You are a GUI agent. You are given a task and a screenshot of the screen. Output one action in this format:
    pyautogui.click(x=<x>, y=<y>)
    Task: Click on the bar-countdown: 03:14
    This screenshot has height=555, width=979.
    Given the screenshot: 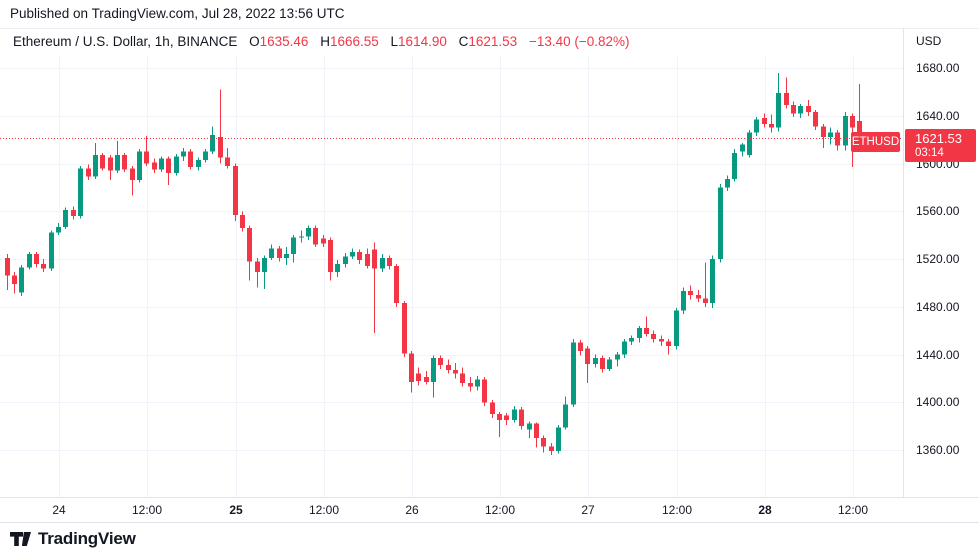 What is the action you would take?
    pyautogui.click(x=929, y=153)
    